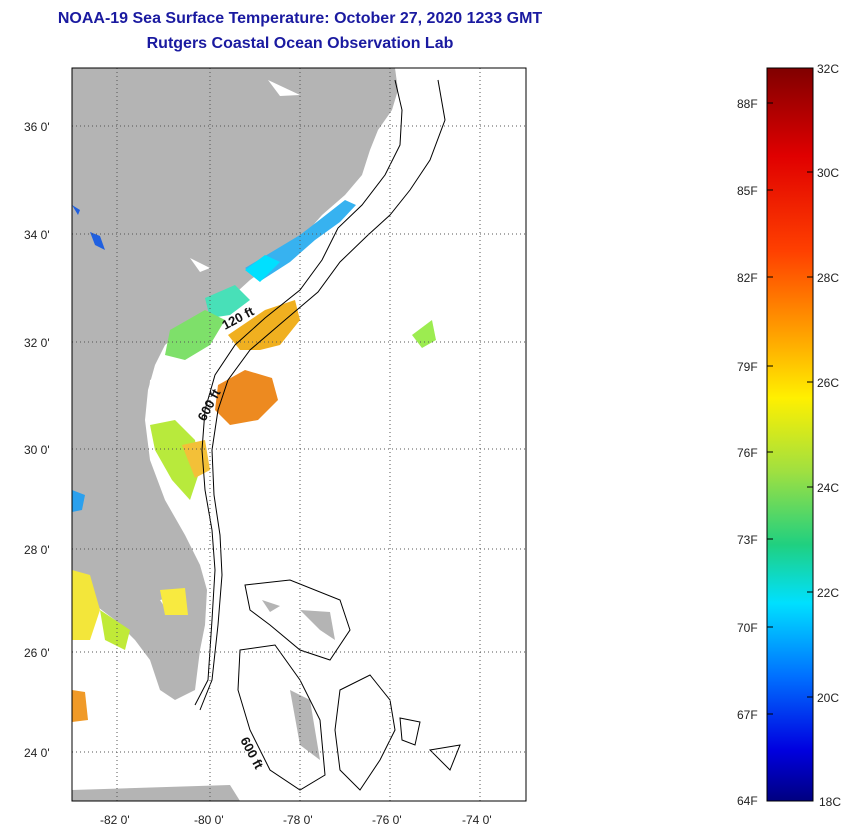 The width and height of the screenshot is (849, 832). I want to click on map-subtitle: Rutgers Coastal Ocean Observation Lab, so click(300, 43).